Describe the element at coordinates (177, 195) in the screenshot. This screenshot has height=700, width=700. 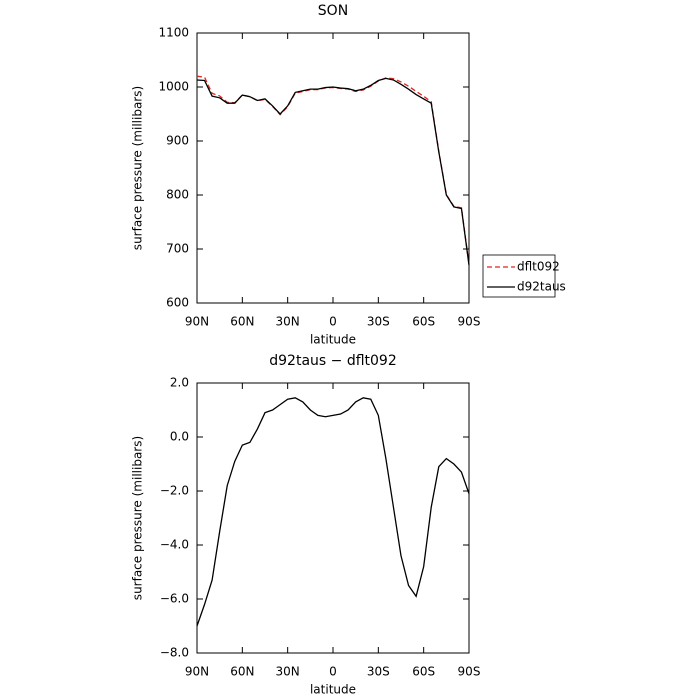
I see `y-tick-label: 800` at that location.